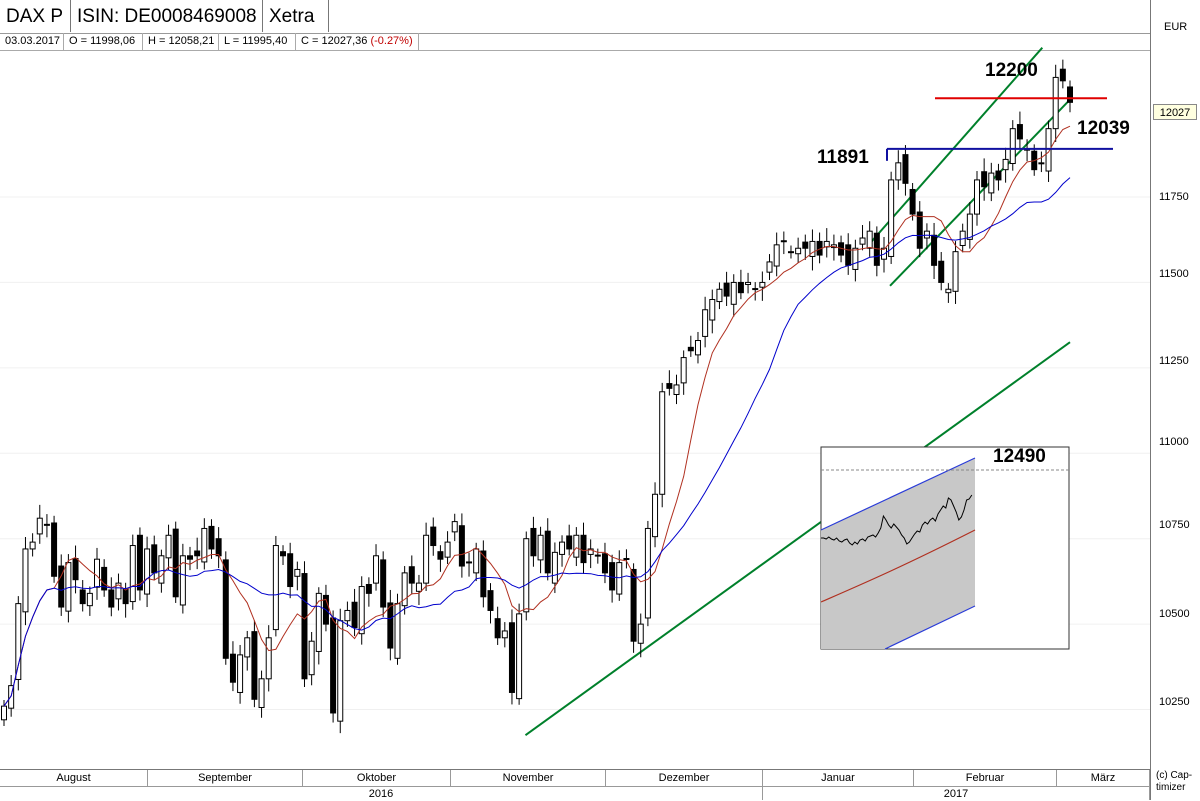 Image resolution: width=1200 pixels, height=801 pixels. Describe the element at coordinates (1171, 787) in the screenshot. I see `copyright-line: timizer` at that location.